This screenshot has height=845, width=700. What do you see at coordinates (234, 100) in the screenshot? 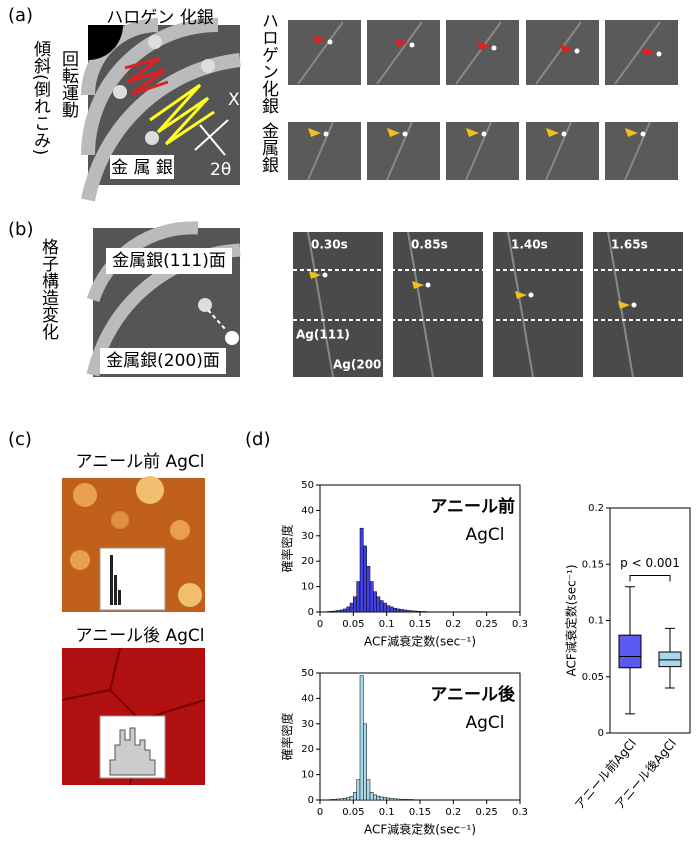
I see `label: X` at bounding box center [234, 100].